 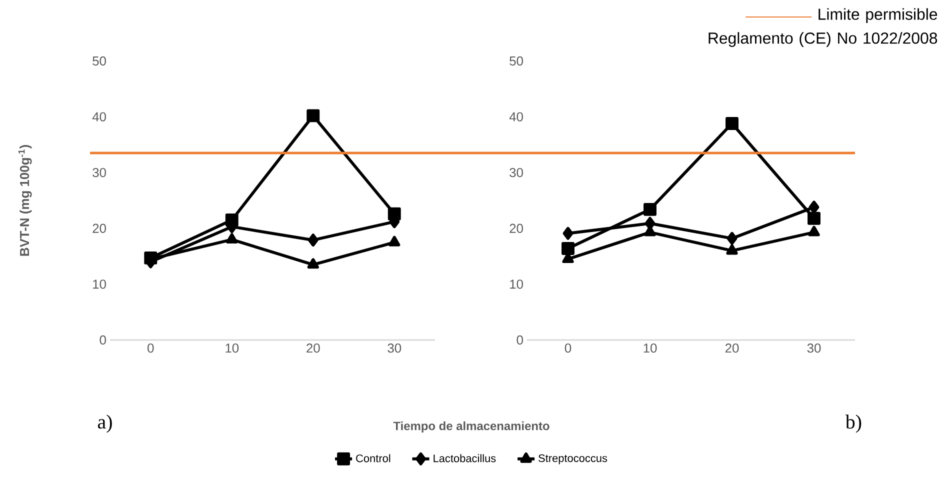 What do you see at coordinates (853, 423) in the screenshot?
I see `text: b)` at bounding box center [853, 423].